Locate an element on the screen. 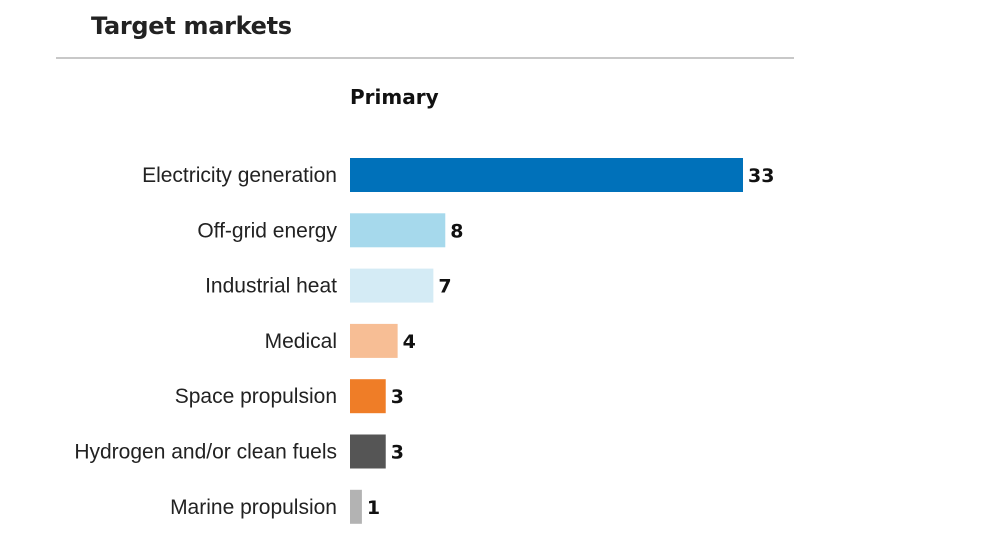 This screenshot has height=538, width=1006. value-label-medical: 4 is located at coordinates (409, 342).